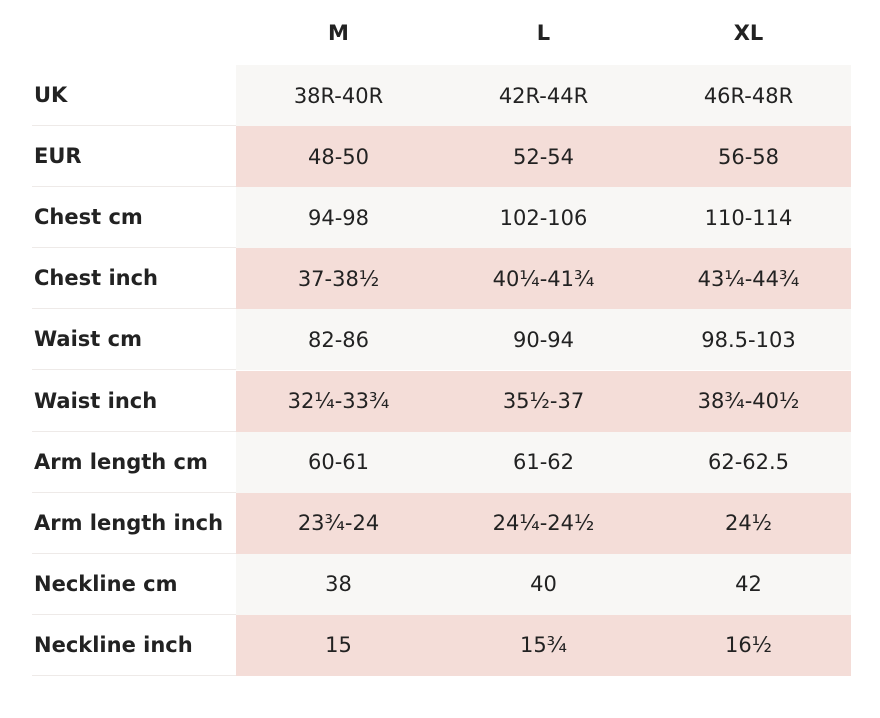  What do you see at coordinates (338, 32) in the screenshot?
I see `column-header: M` at bounding box center [338, 32].